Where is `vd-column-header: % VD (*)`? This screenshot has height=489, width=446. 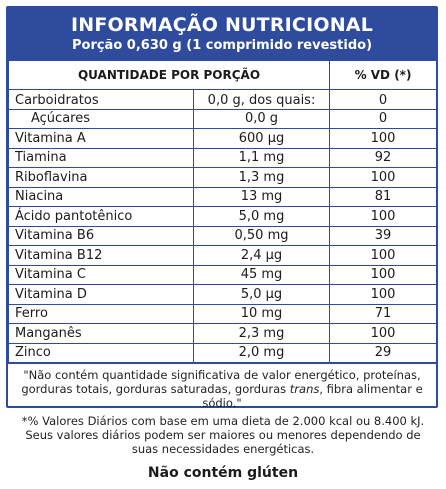
vd-column-header: % VD (*) is located at coordinates (383, 75).